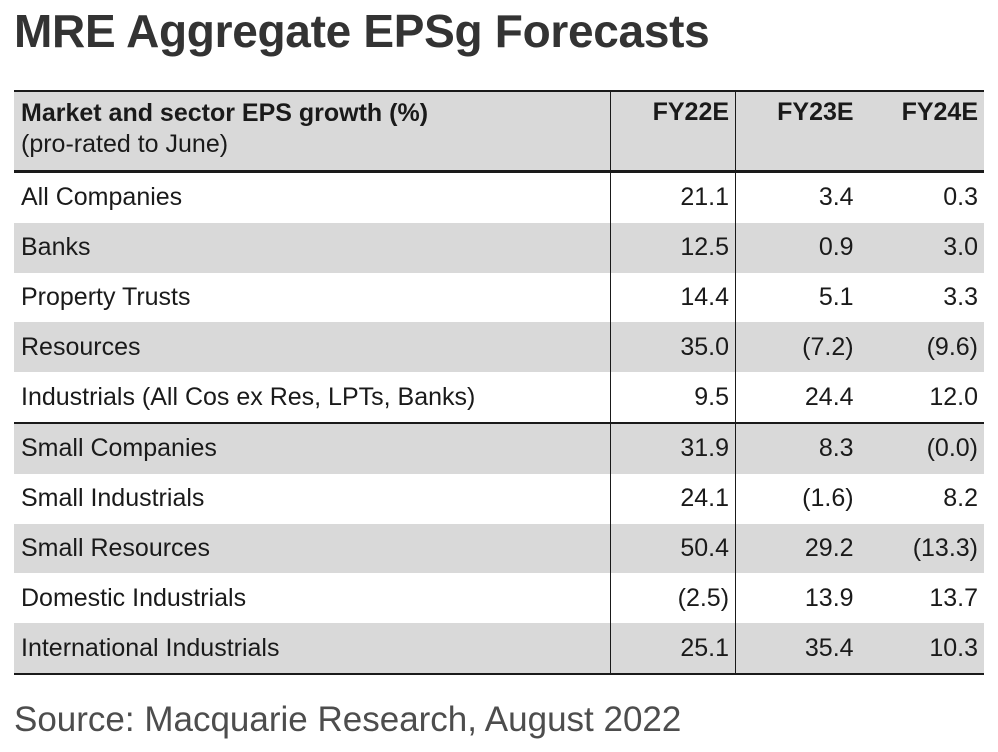 This screenshot has width=998, height=752. Describe the element at coordinates (797, 198) in the screenshot. I see `row-value-fy23e: 3.4` at that location.